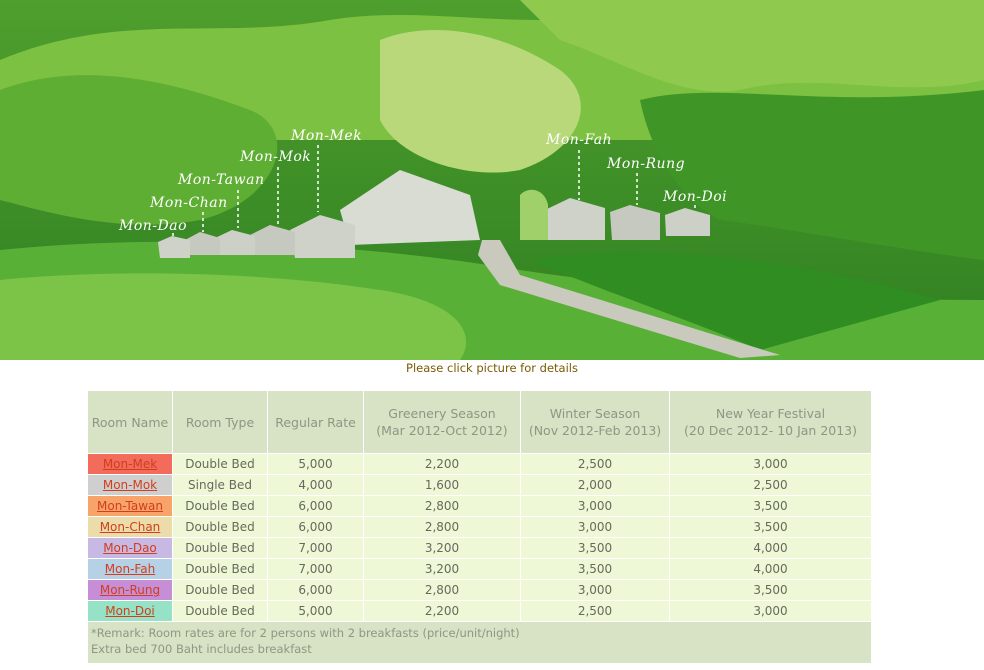  I want to click on room-name-cell: Mon-Fah, so click(130, 569).